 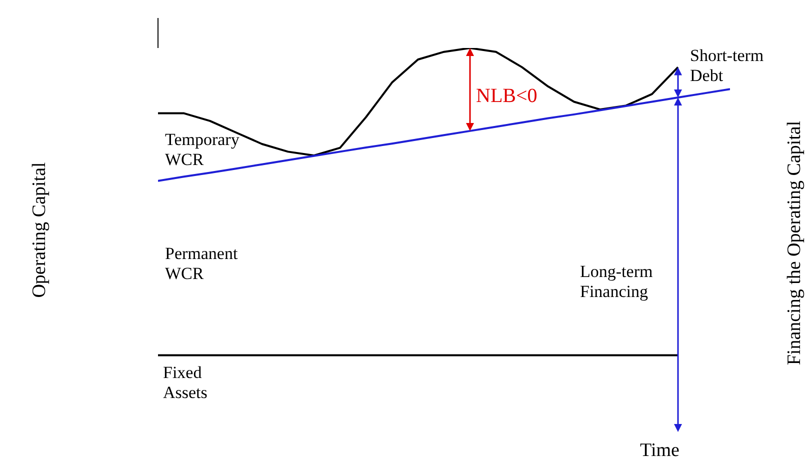 What do you see at coordinates (727, 66) in the screenshot?
I see `annotation: Short-term Debt` at bounding box center [727, 66].